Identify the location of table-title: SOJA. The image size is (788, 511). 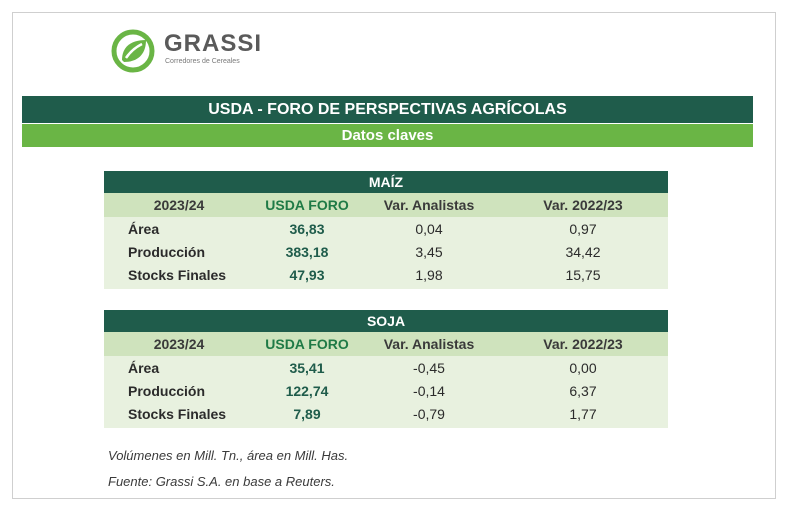
(386, 321).